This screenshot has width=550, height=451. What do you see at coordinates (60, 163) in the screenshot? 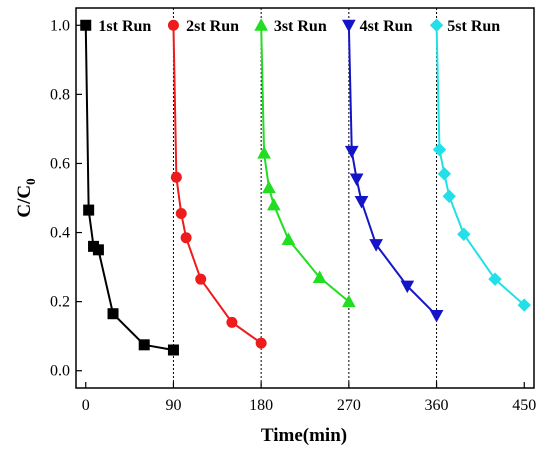
I see `y-tick-label: 0.6` at bounding box center [60, 163].